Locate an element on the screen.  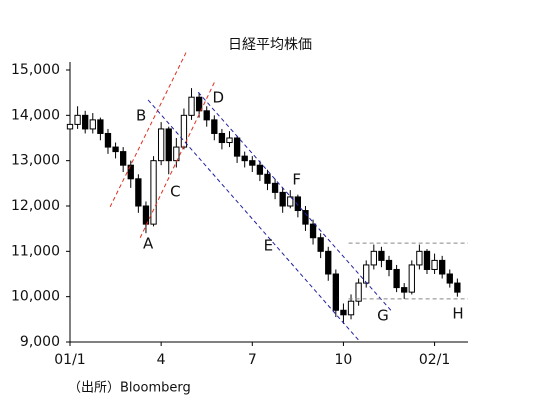
annotation: D is located at coordinates (218, 98).